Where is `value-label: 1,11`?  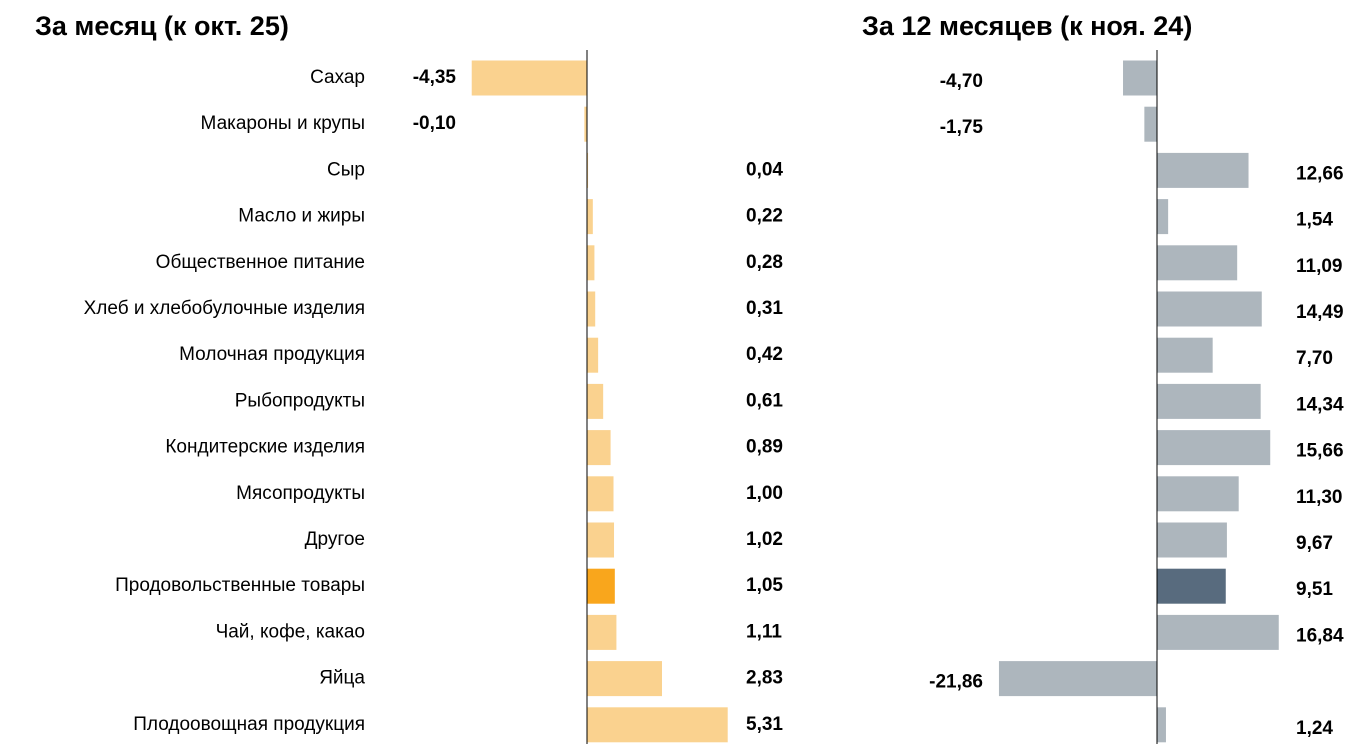 value-label: 1,11 is located at coordinates (764, 631).